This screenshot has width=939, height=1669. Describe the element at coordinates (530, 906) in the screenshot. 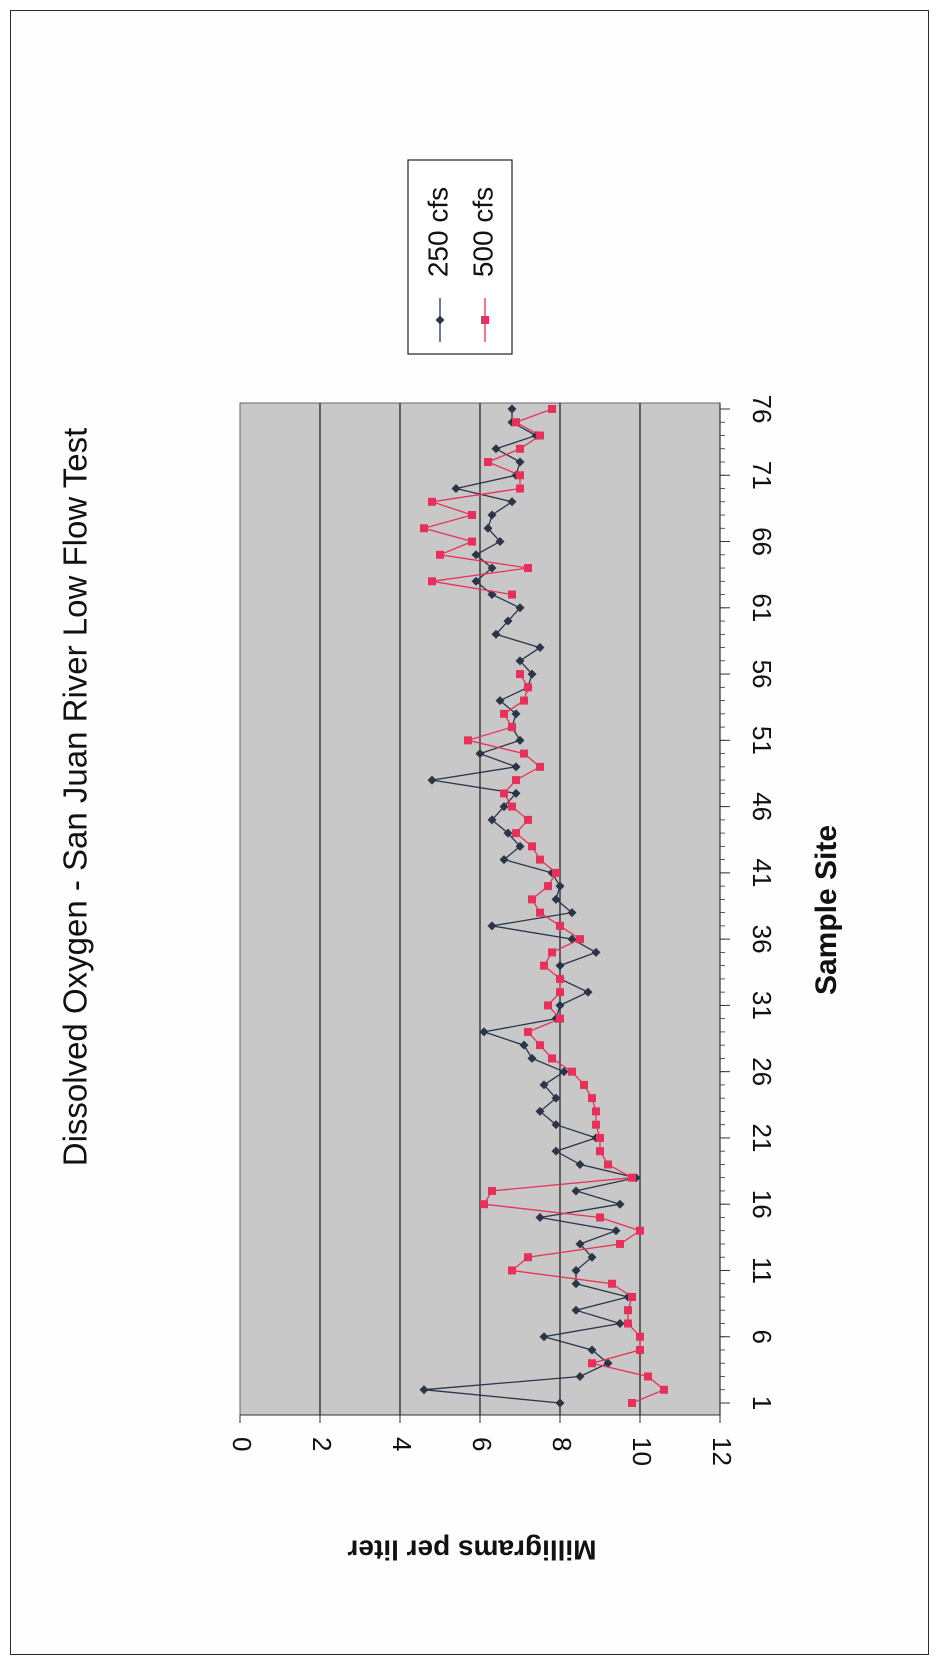

I see `series-250-cfs` at that location.